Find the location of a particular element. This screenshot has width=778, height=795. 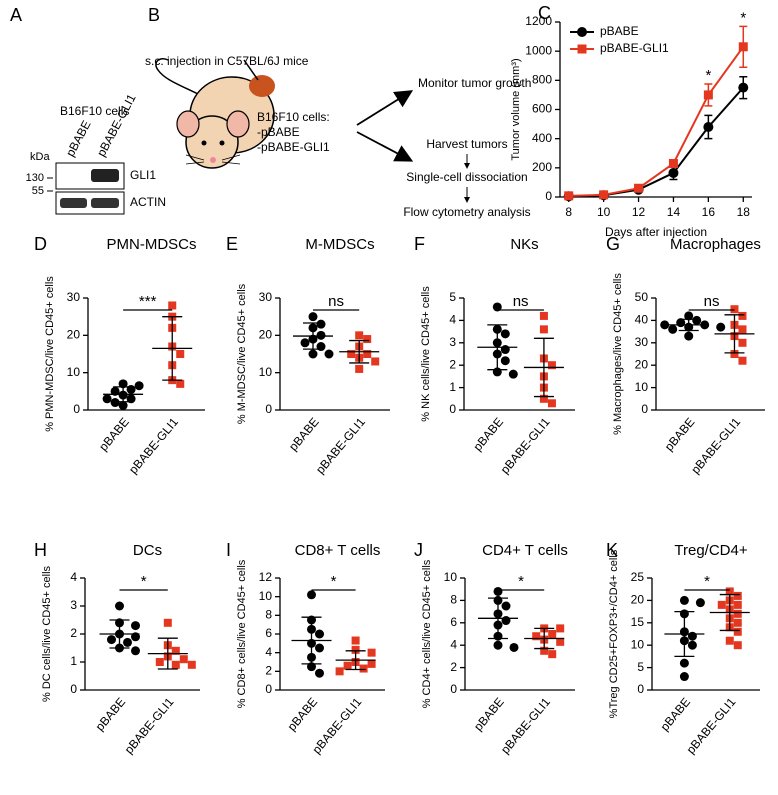

cells-line: -pBABE-GLI1 is located at coordinates (293, 147).